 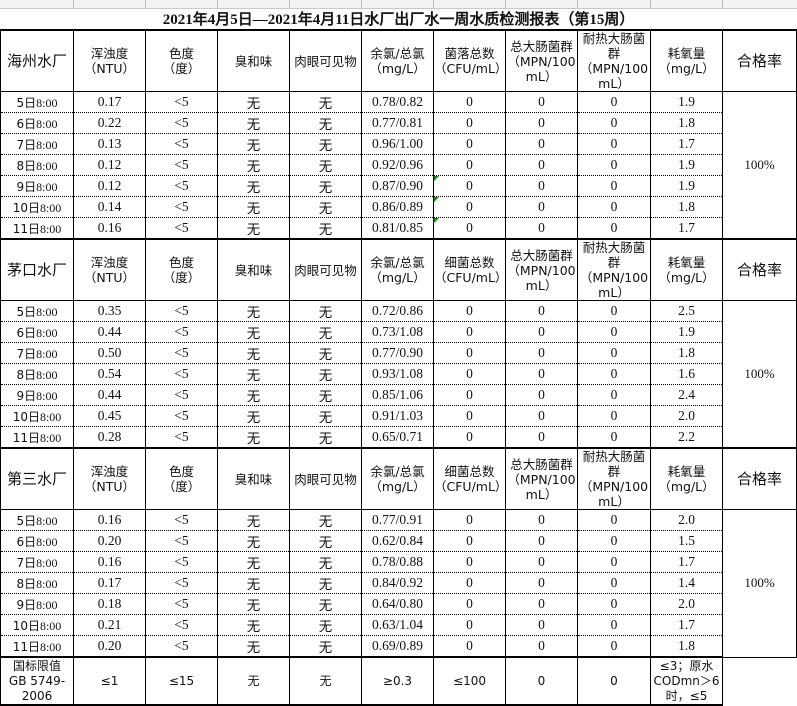 I want to click on plant-name: 茅口水厂, so click(x=37, y=269).